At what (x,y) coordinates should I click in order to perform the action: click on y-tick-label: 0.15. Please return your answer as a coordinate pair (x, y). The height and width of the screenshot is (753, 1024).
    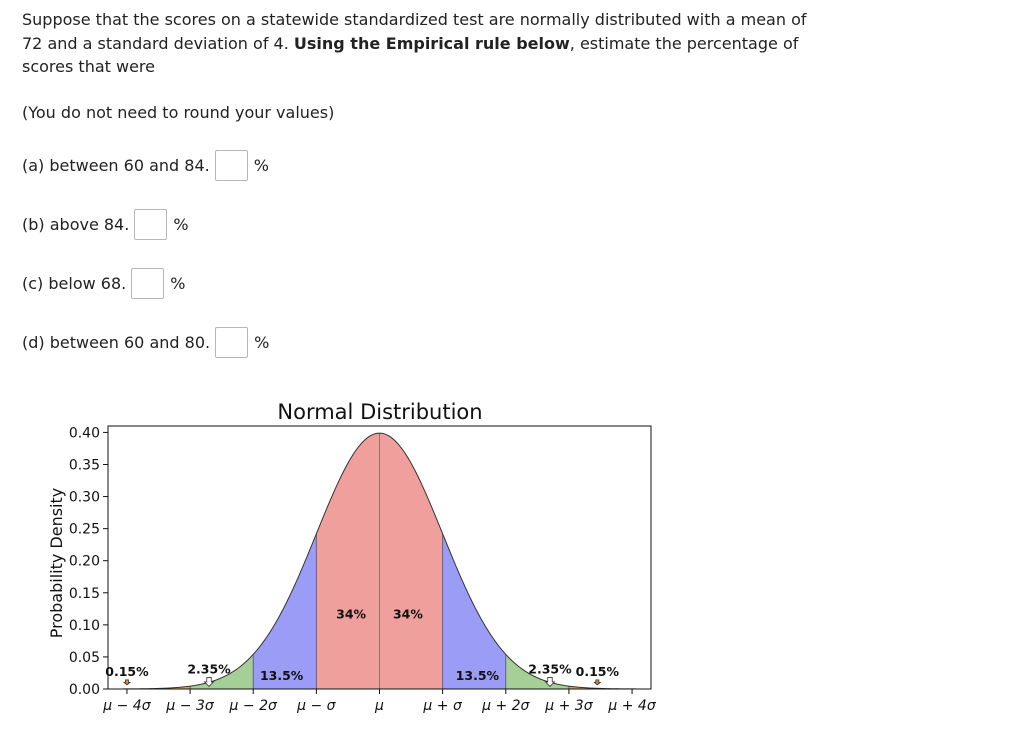
    Looking at the image, I should click on (84, 594).